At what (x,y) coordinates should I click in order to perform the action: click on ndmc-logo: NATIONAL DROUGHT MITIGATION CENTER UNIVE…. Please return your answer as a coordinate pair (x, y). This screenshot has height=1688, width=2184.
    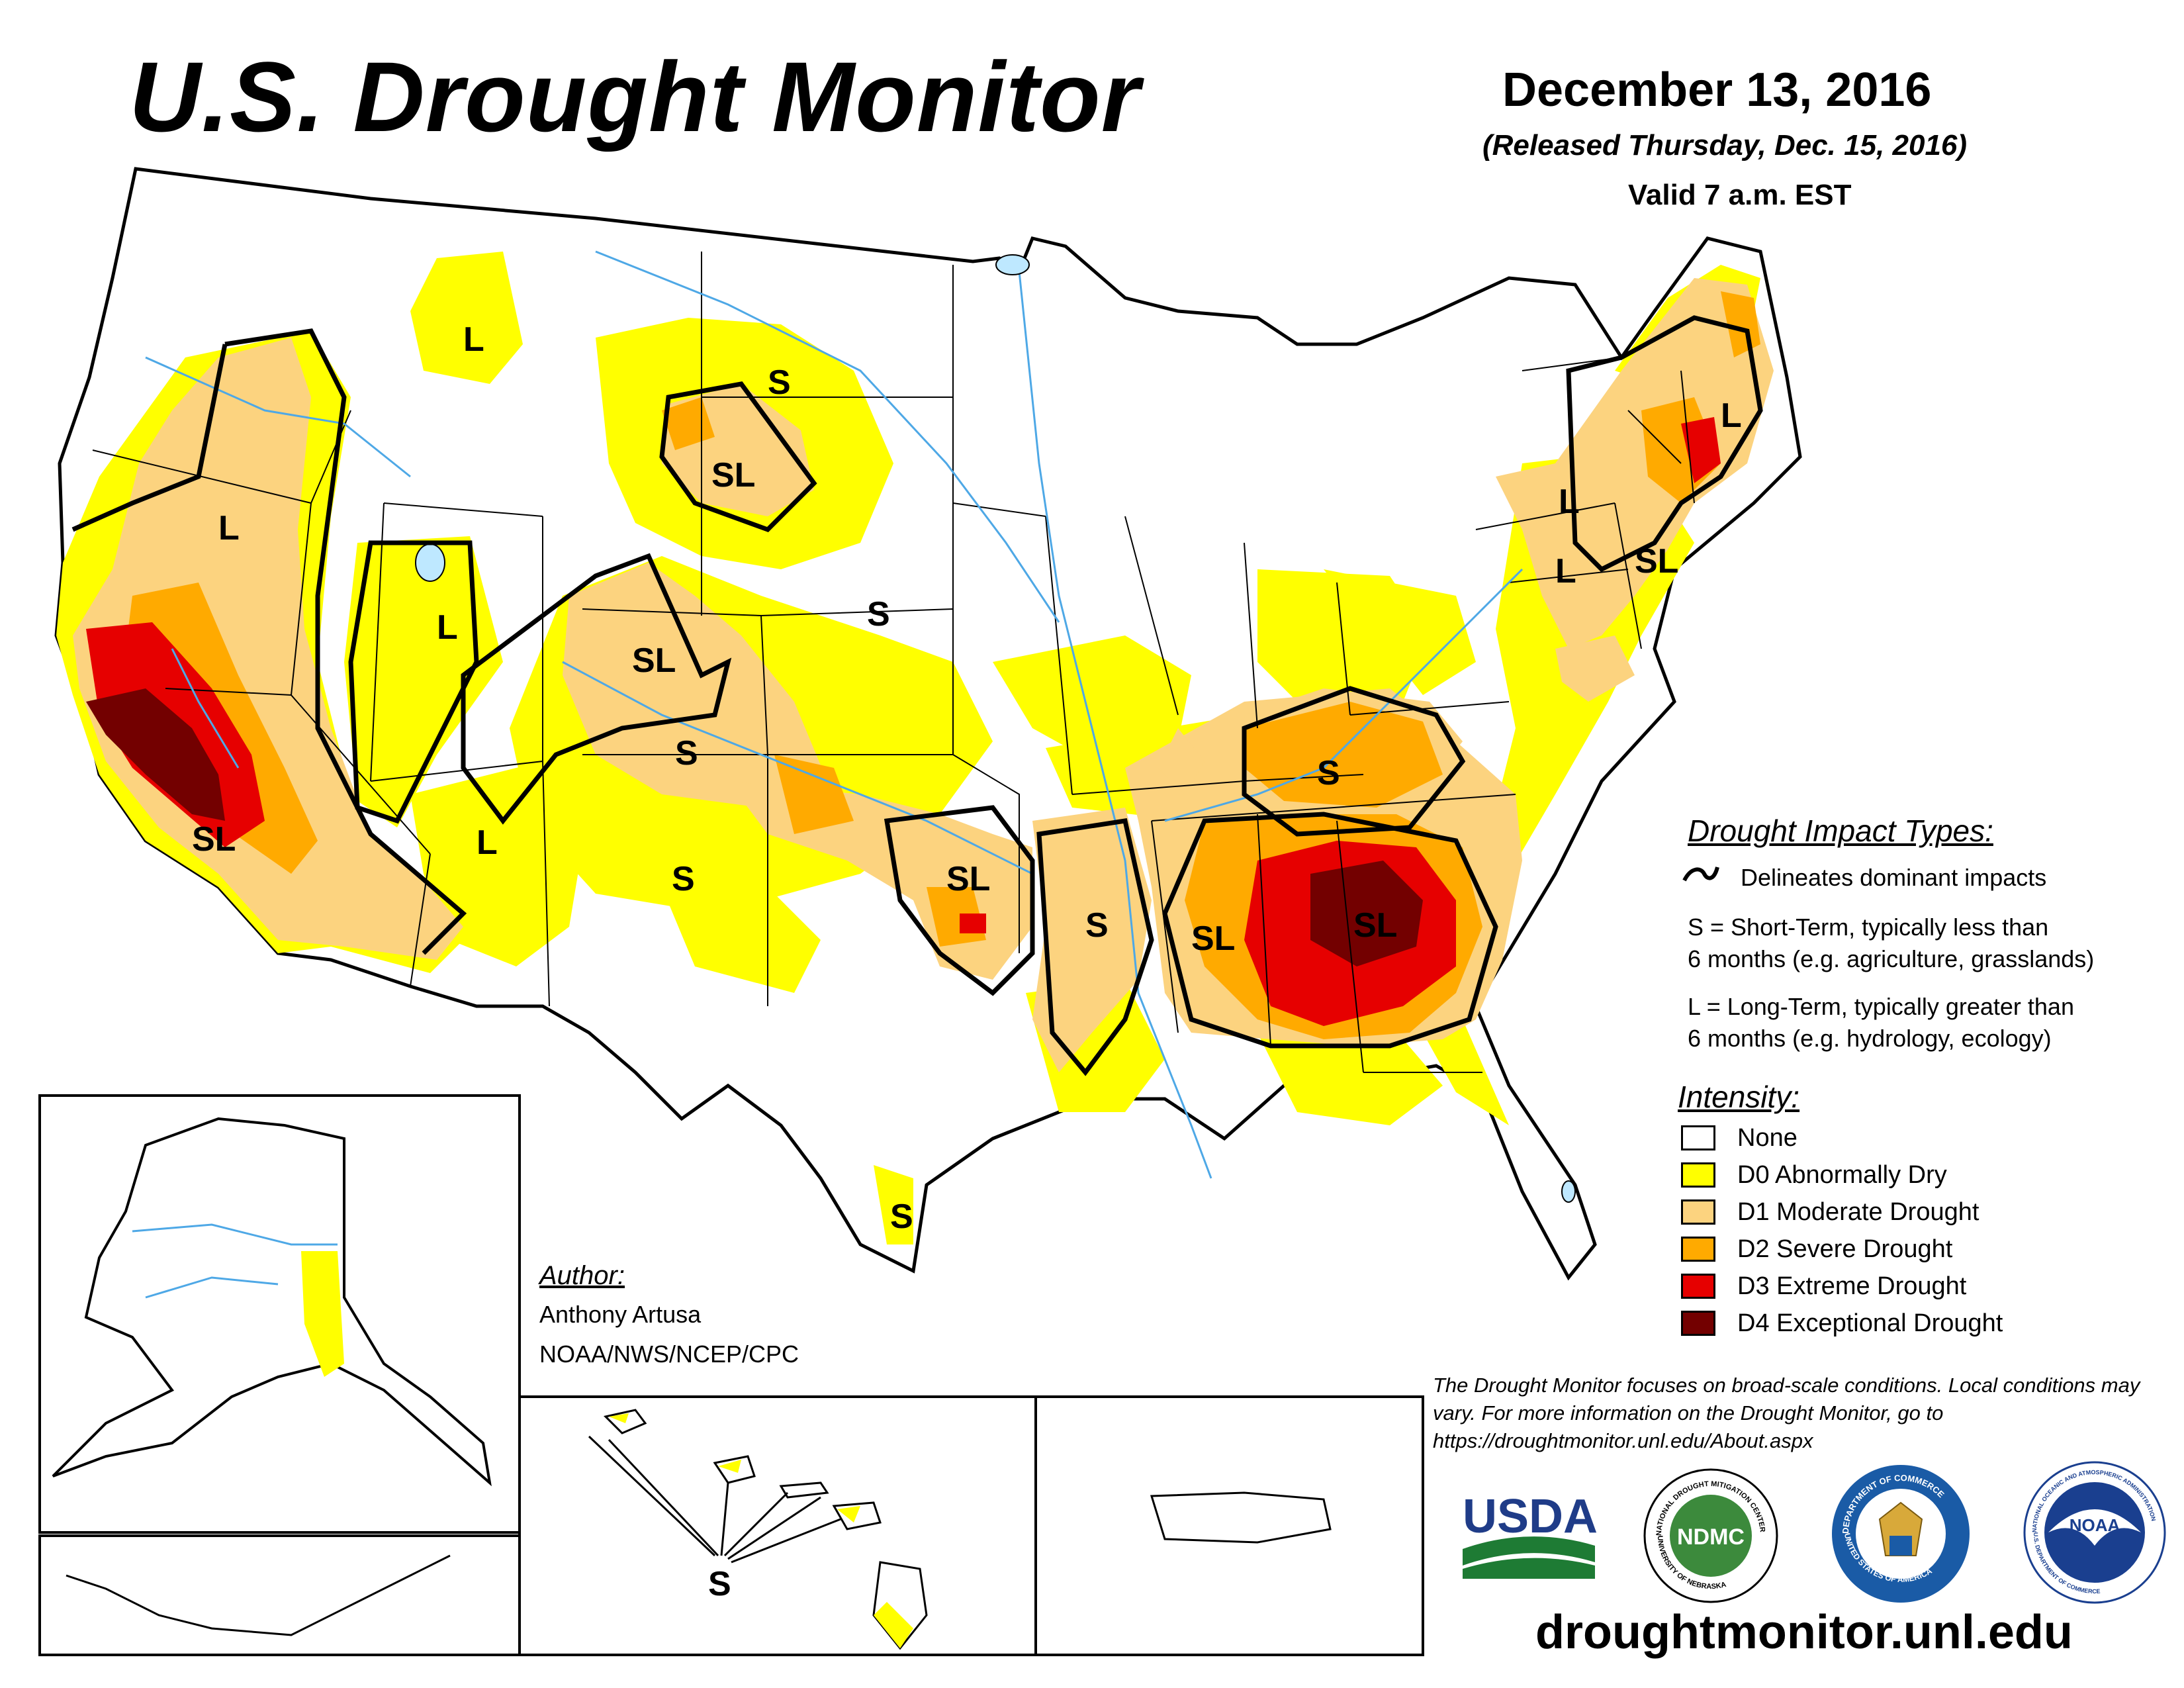
    Looking at the image, I should click on (1710, 1535).